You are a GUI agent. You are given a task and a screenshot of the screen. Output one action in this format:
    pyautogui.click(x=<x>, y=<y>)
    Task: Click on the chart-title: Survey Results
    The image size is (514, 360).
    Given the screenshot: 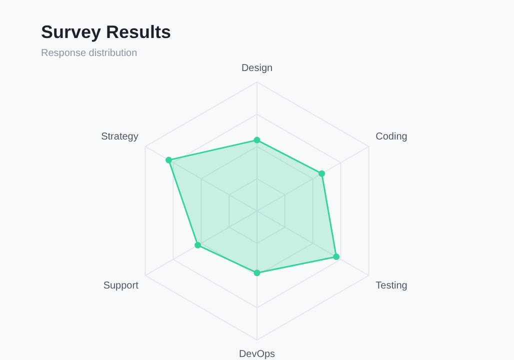 What is the action you would take?
    pyautogui.click(x=106, y=32)
    